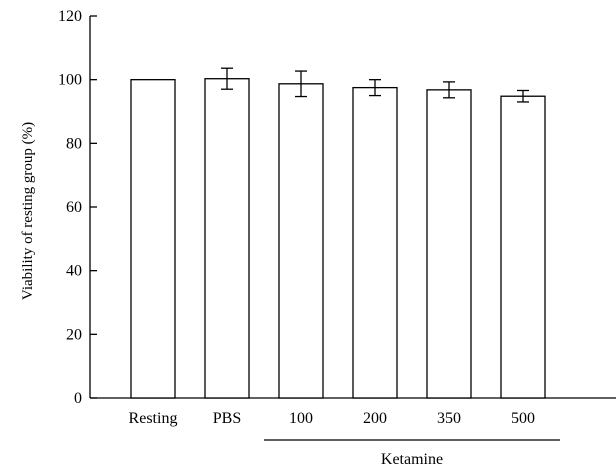 The image size is (616, 470). Describe the element at coordinates (332, 418) in the screenshot. I see `category-labels: Resting PBS 100 200 350 500` at that location.